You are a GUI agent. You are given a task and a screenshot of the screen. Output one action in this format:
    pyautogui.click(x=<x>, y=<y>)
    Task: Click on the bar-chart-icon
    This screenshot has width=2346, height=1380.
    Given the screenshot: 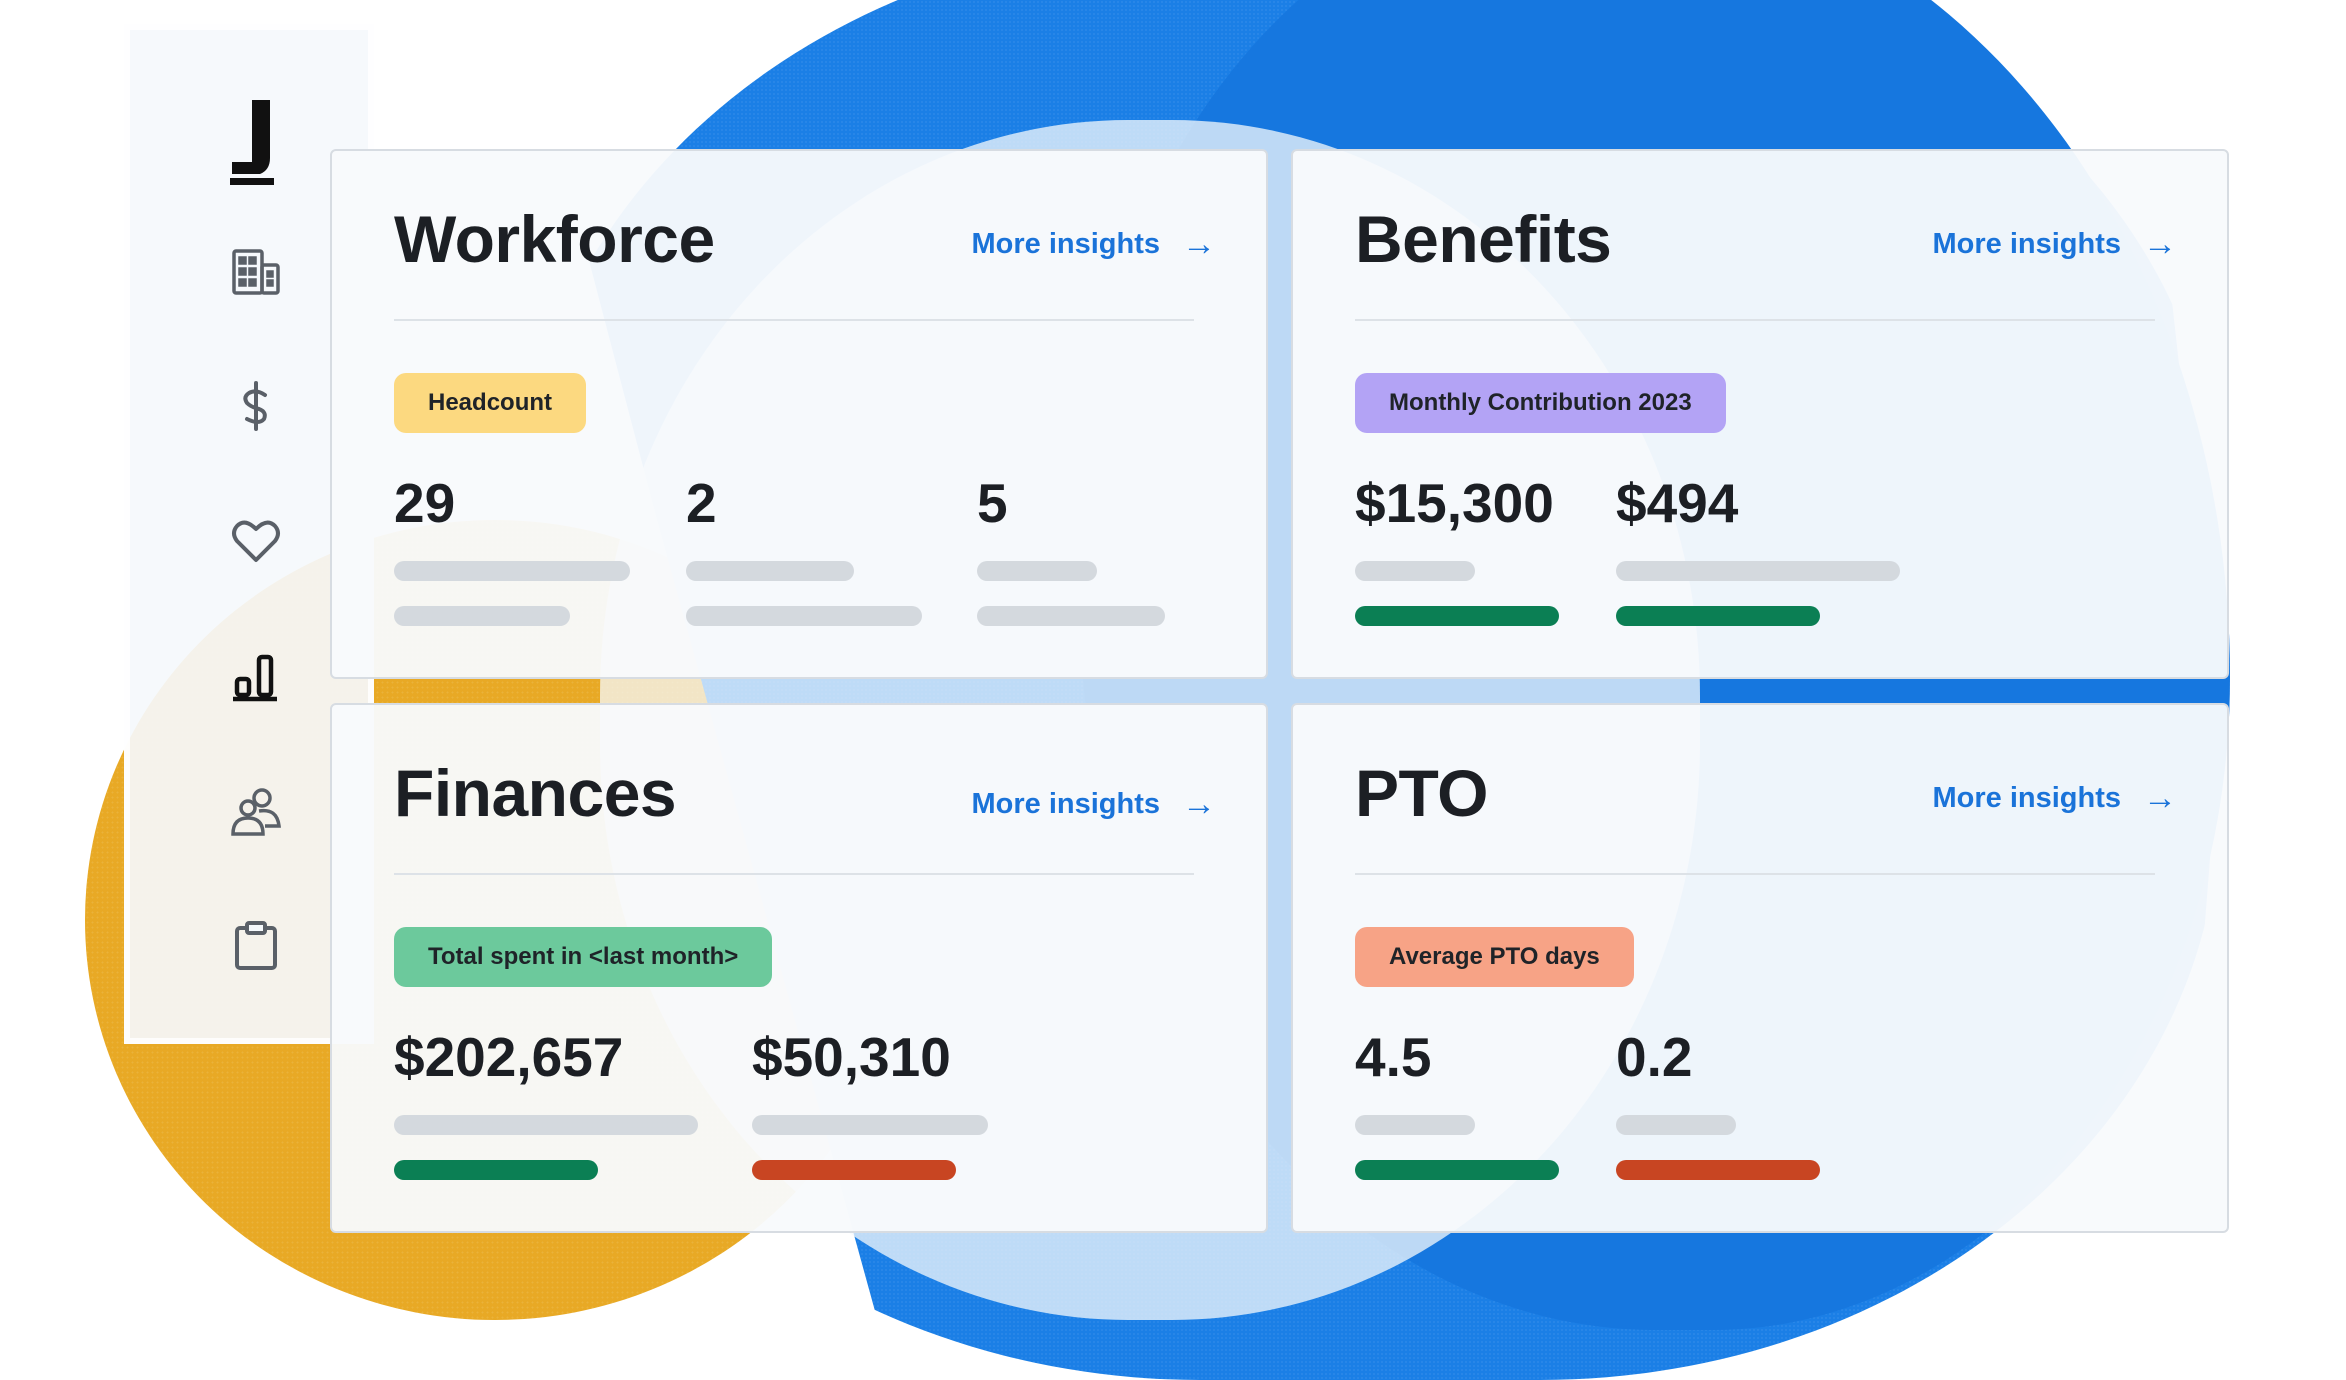 What is the action you would take?
    pyautogui.click(x=256, y=676)
    